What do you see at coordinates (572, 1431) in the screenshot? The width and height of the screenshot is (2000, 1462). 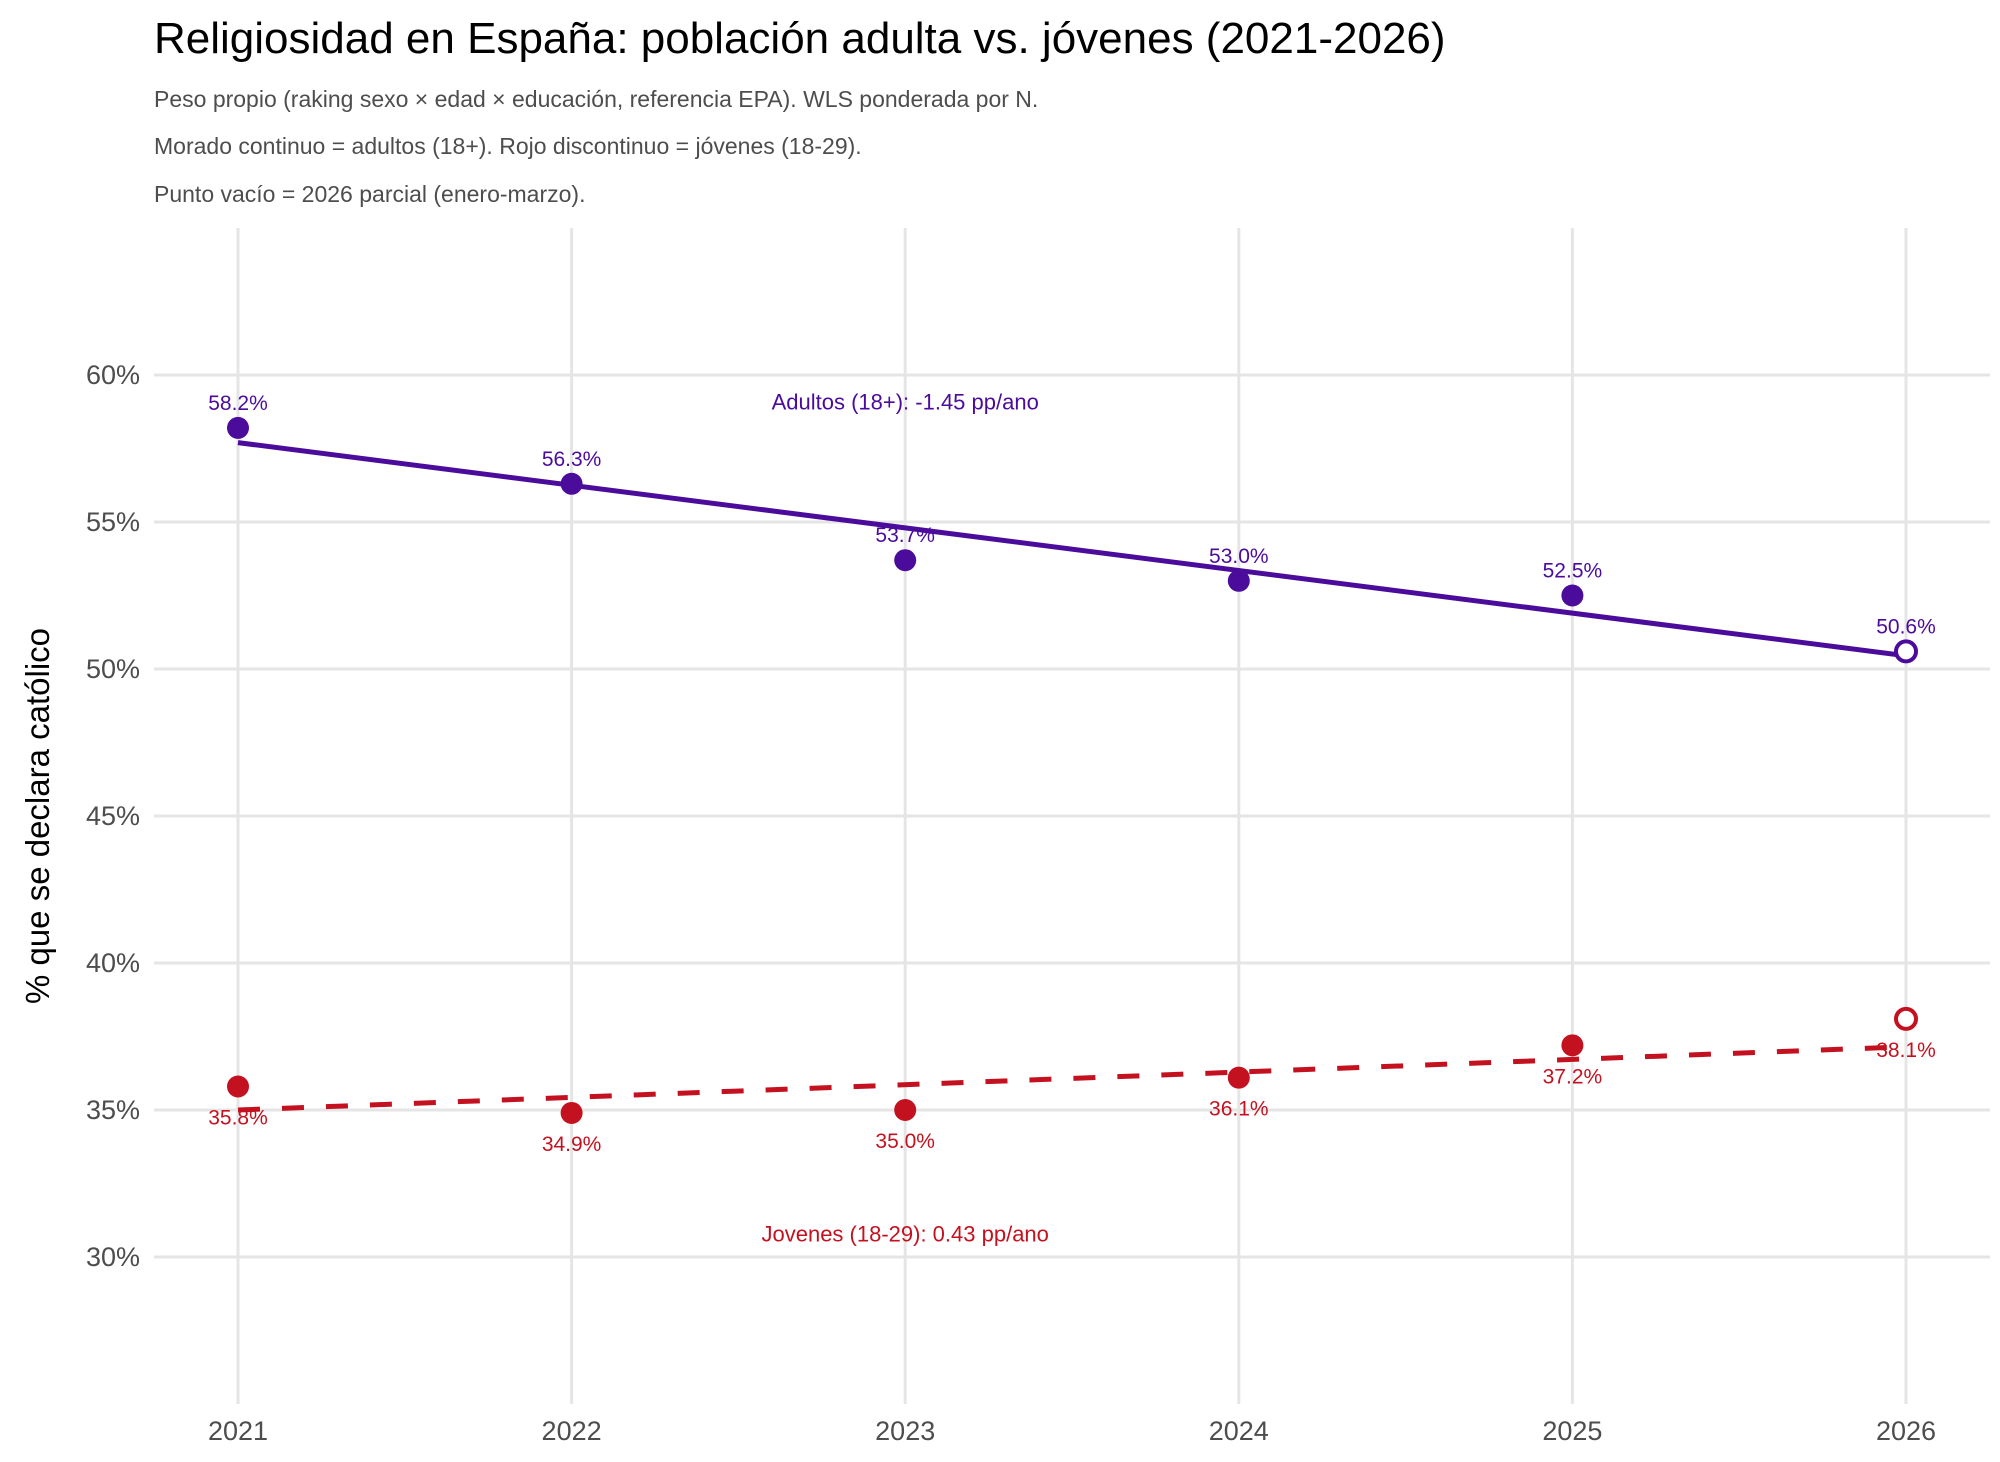 I see `x-tick-label: 2022` at bounding box center [572, 1431].